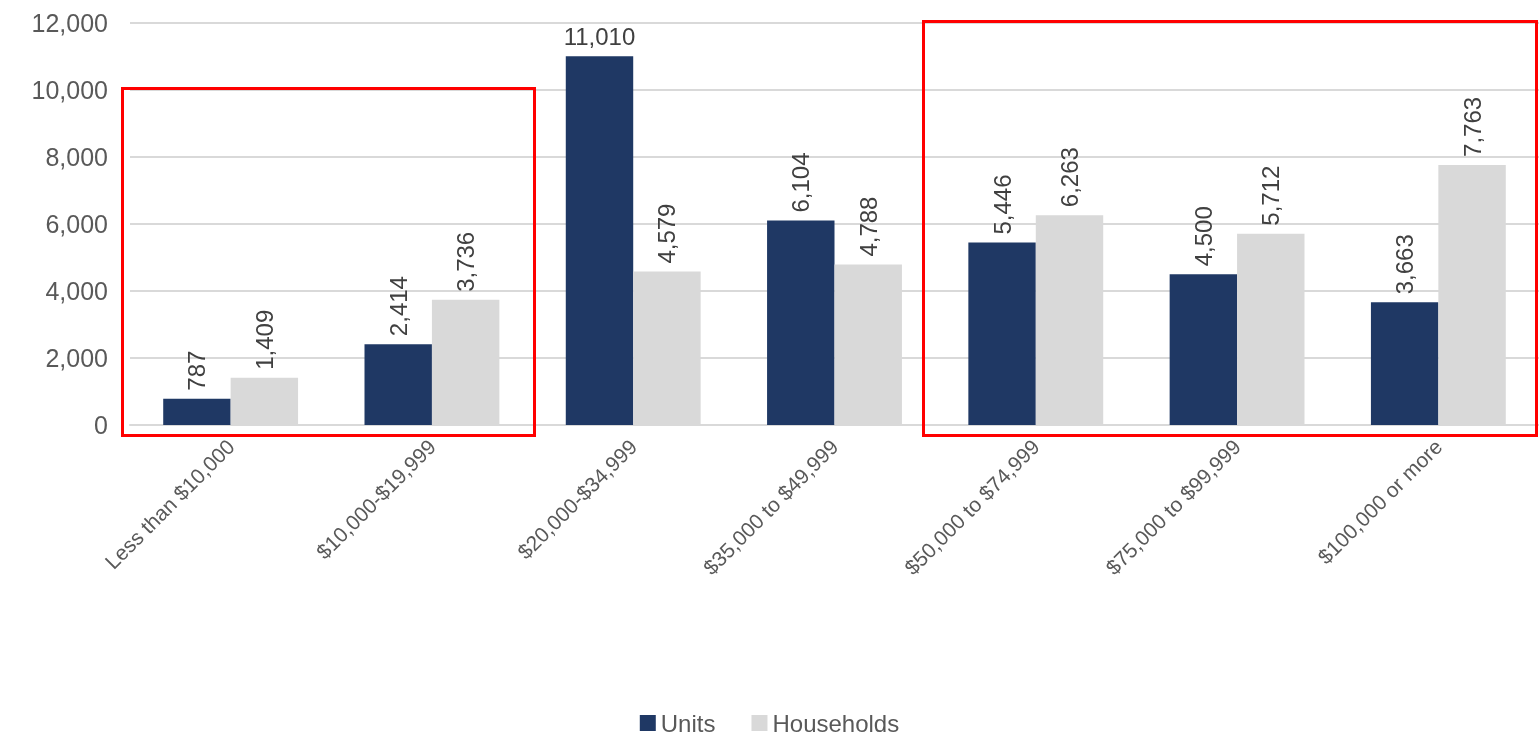 This screenshot has width=1539, height=742. What do you see at coordinates (836, 723) in the screenshot?
I see `legend-label: Households` at bounding box center [836, 723].